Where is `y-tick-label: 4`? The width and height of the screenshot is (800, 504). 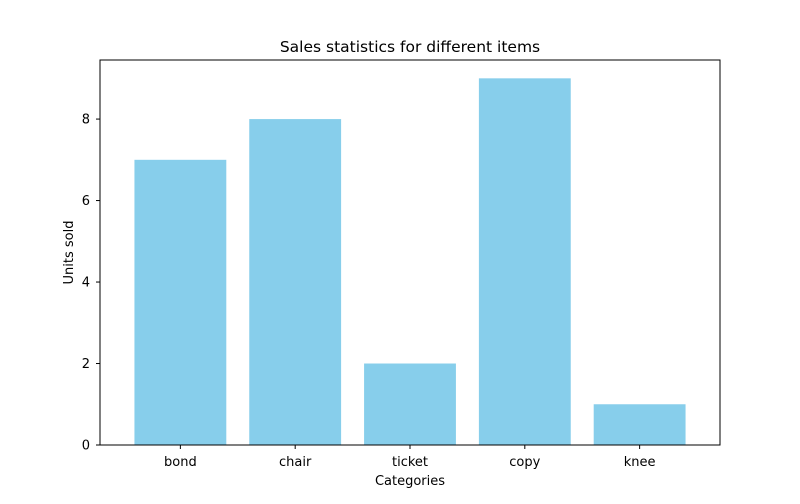 y-tick-label: 4 is located at coordinates (86, 283).